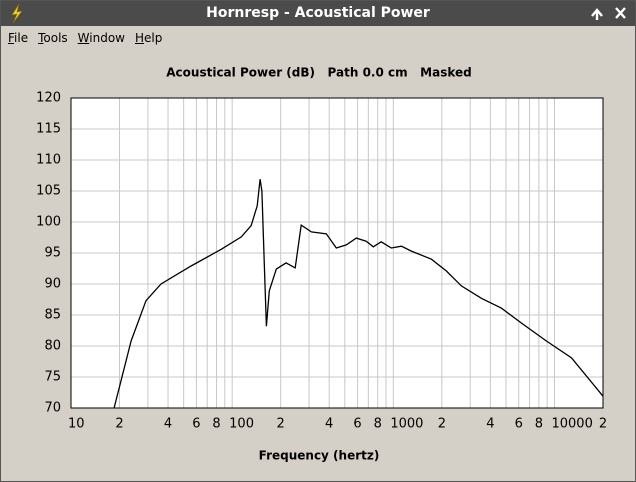  Describe the element at coordinates (48, 129) in the screenshot. I see `y-tick-label: 115` at that location.